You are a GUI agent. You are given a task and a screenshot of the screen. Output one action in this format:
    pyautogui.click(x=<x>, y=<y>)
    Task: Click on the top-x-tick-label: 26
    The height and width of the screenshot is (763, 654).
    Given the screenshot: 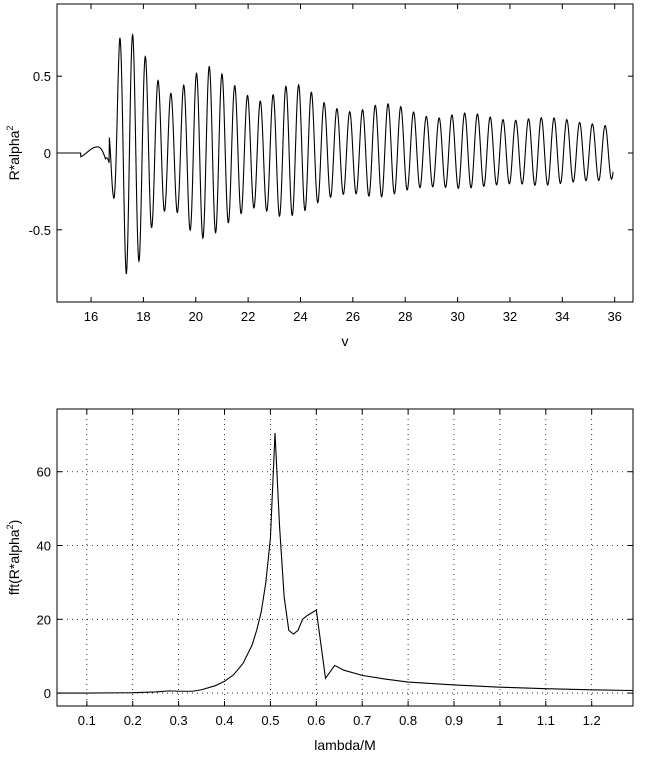 What is the action you would take?
    pyautogui.click(x=353, y=316)
    